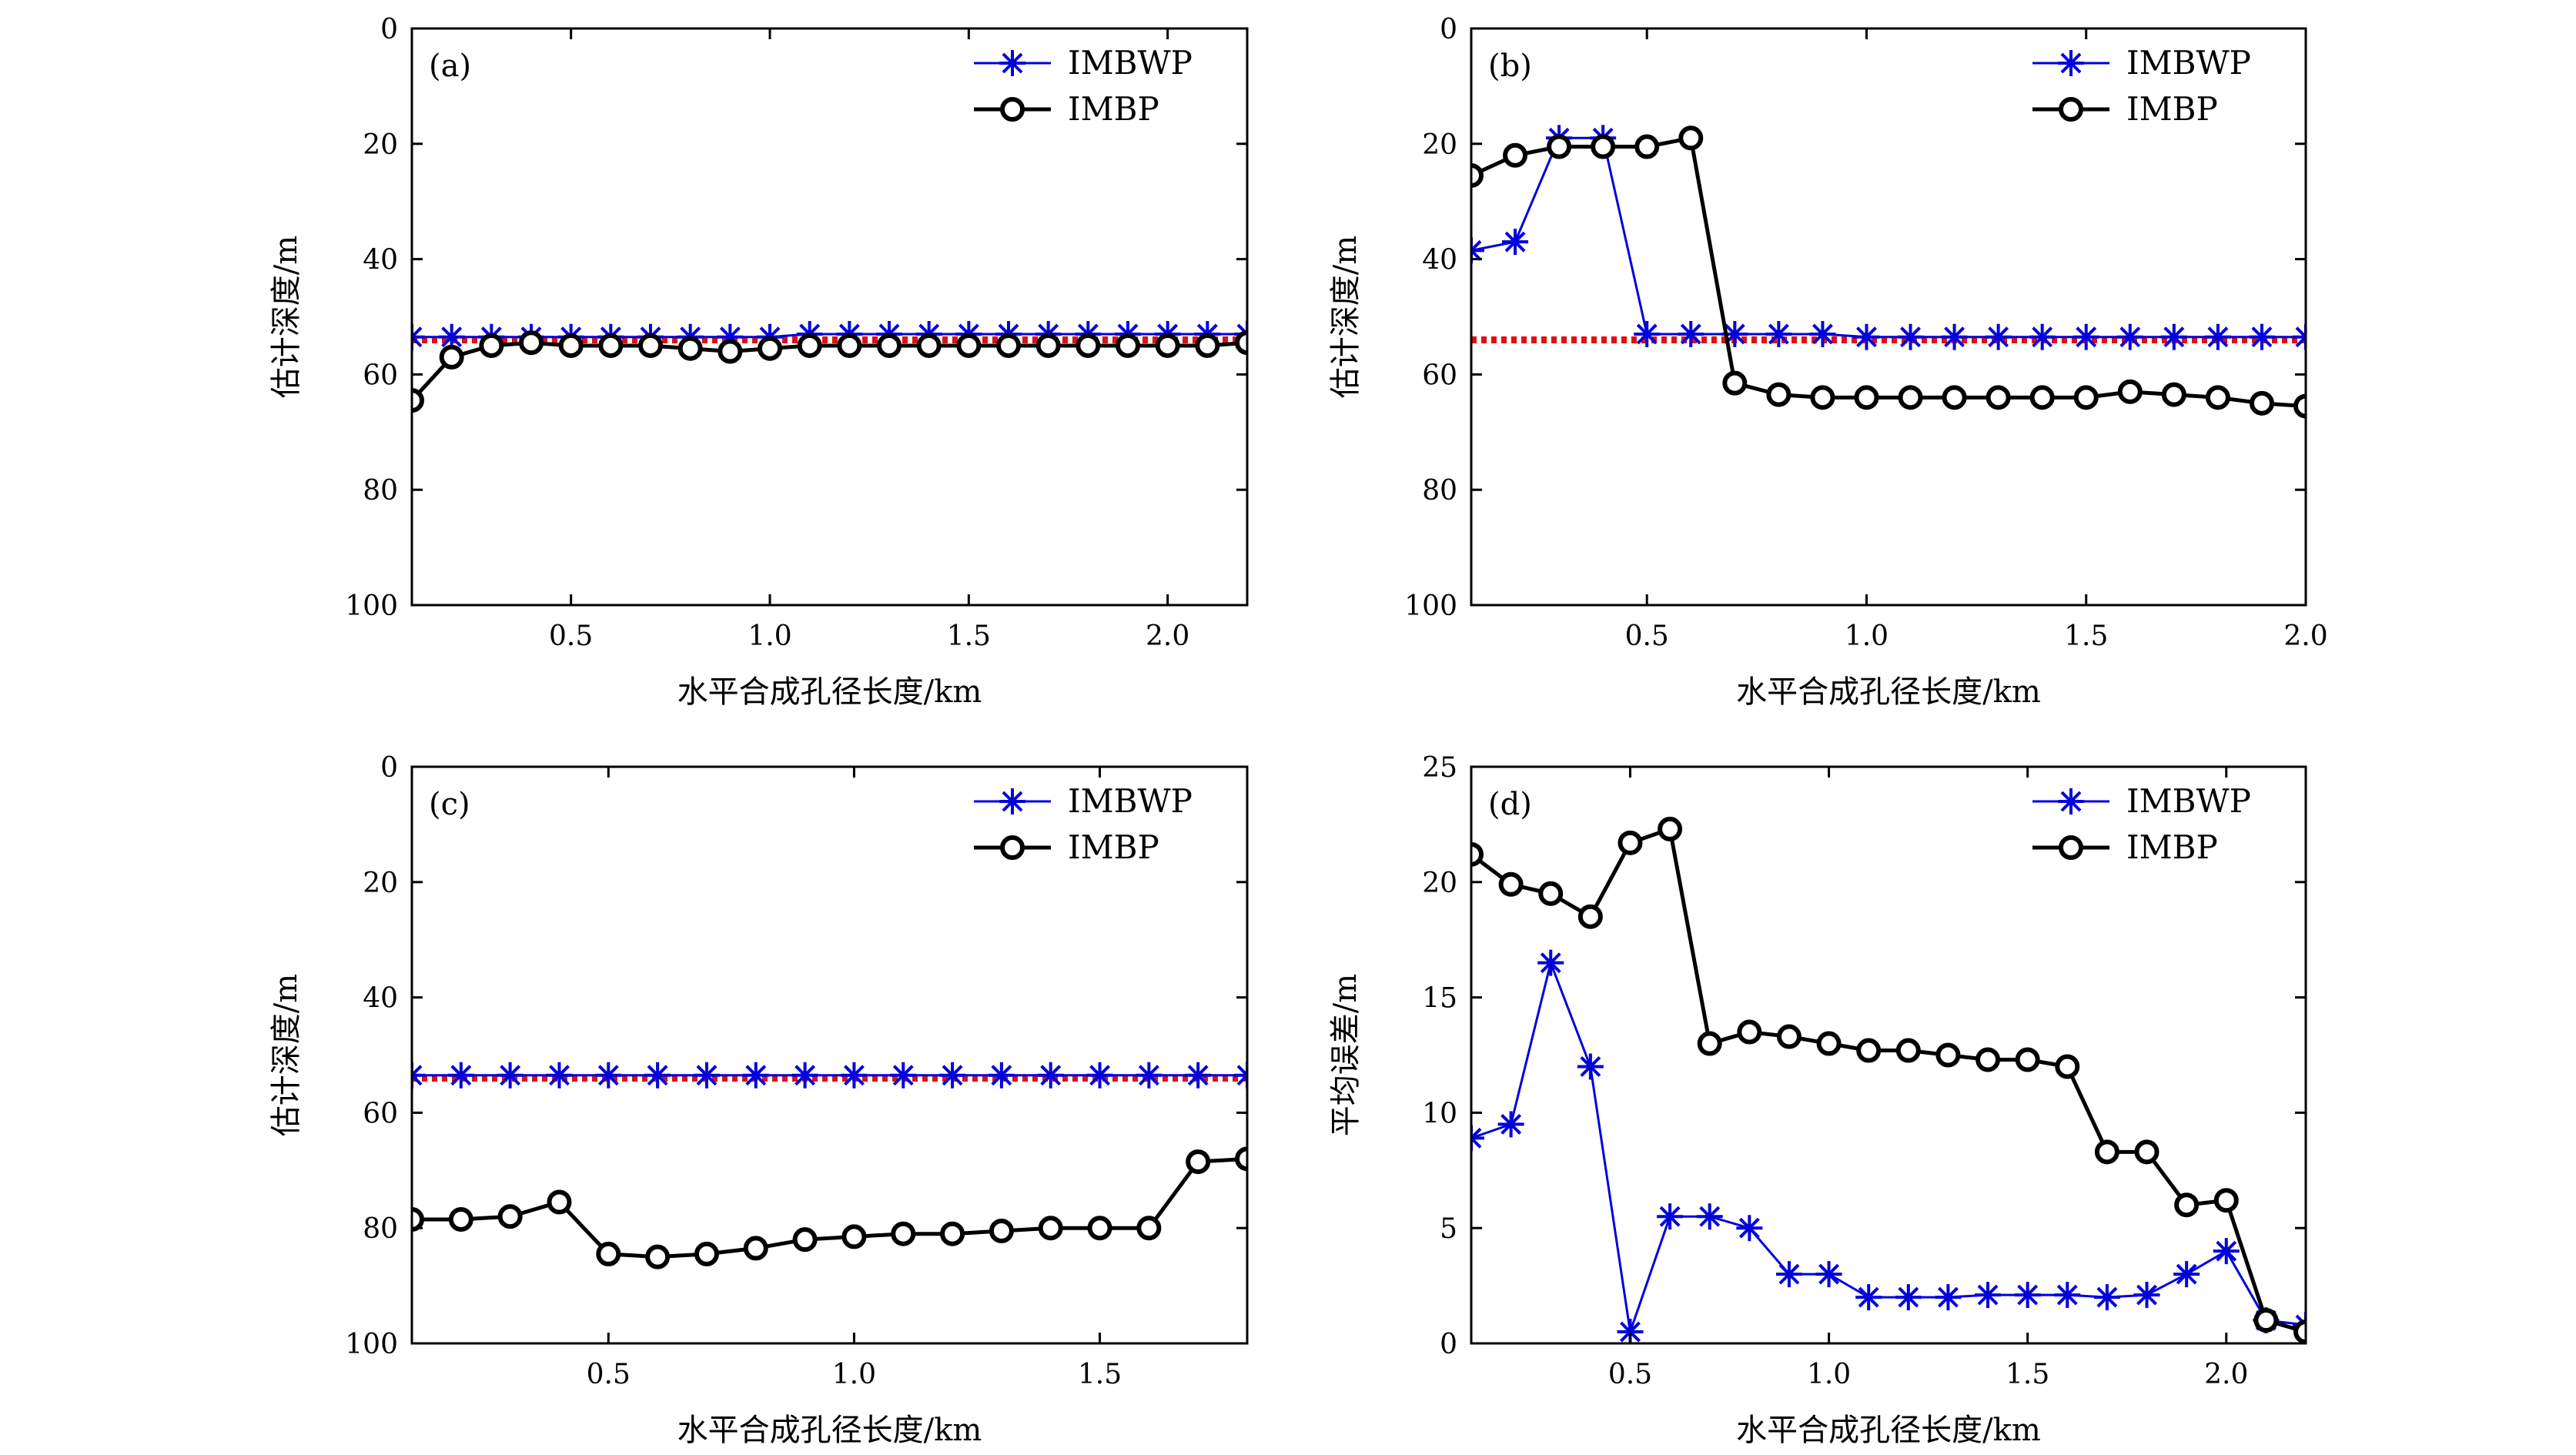 The width and height of the screenshot is (2576, 1455). What do you see at coordinates (1012, 801) in the screenshot?
I see `legend-marker-asterisk-icon` at bounding box center [1012, 801].